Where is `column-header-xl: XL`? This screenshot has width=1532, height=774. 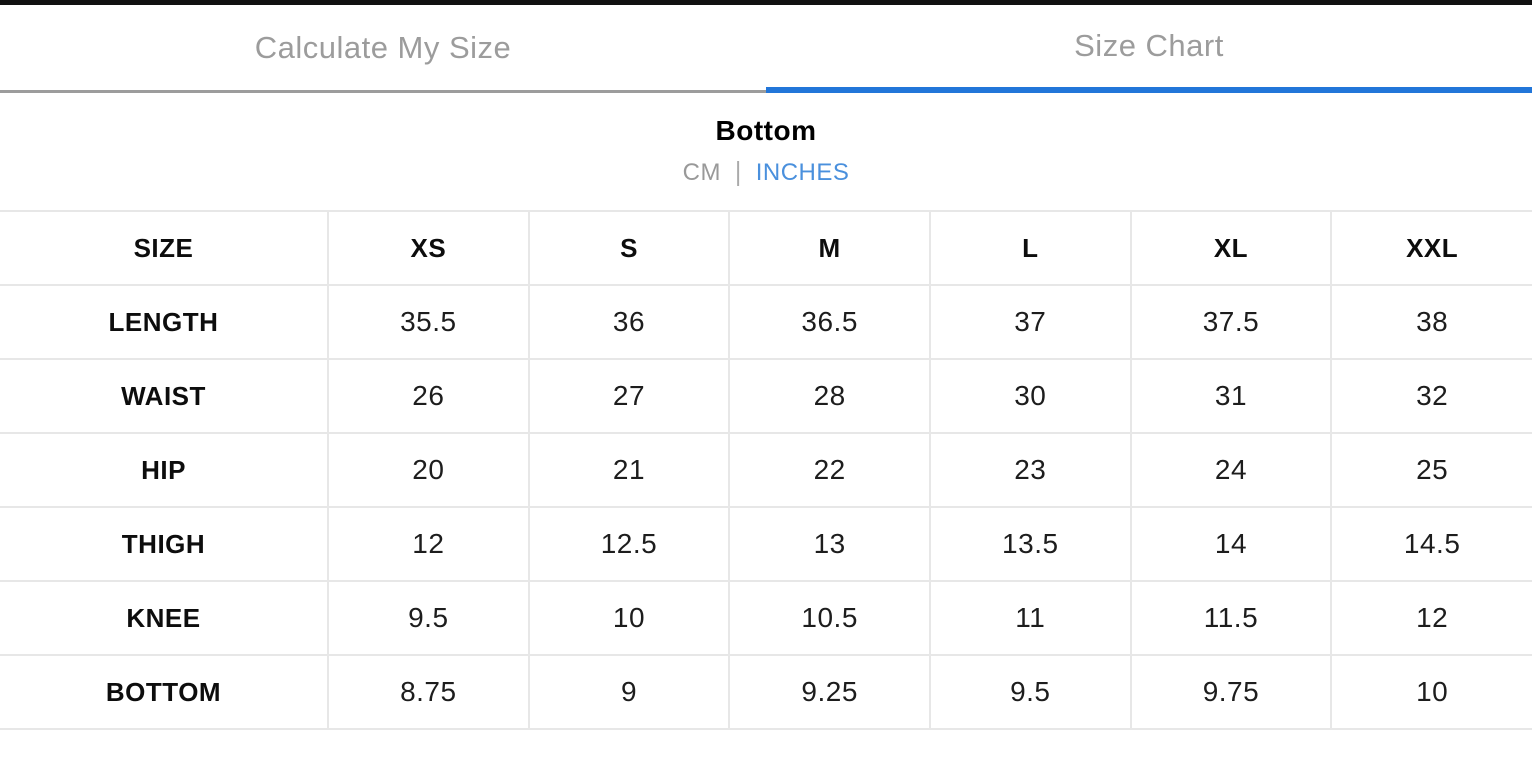
column-header-xl: XL is located at coordinates (1230, 248).